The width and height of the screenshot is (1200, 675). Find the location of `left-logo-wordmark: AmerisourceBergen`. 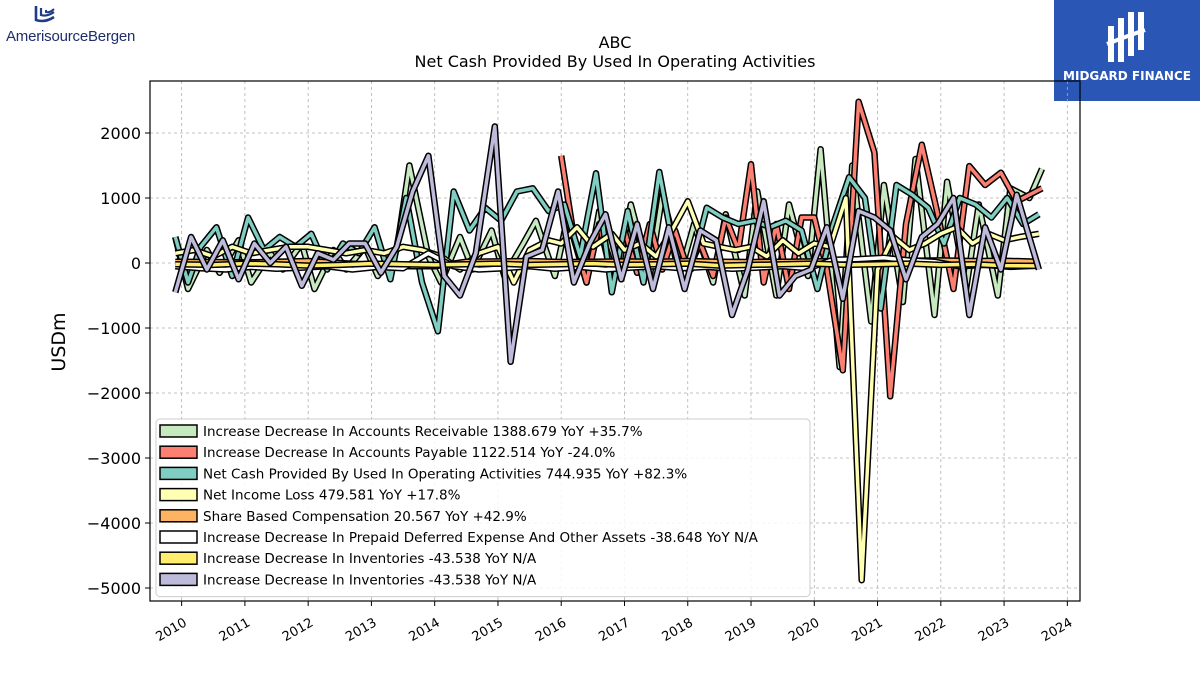

left-logo-wordmark: AmerisourceBergen is located at coordinates (71, 36).